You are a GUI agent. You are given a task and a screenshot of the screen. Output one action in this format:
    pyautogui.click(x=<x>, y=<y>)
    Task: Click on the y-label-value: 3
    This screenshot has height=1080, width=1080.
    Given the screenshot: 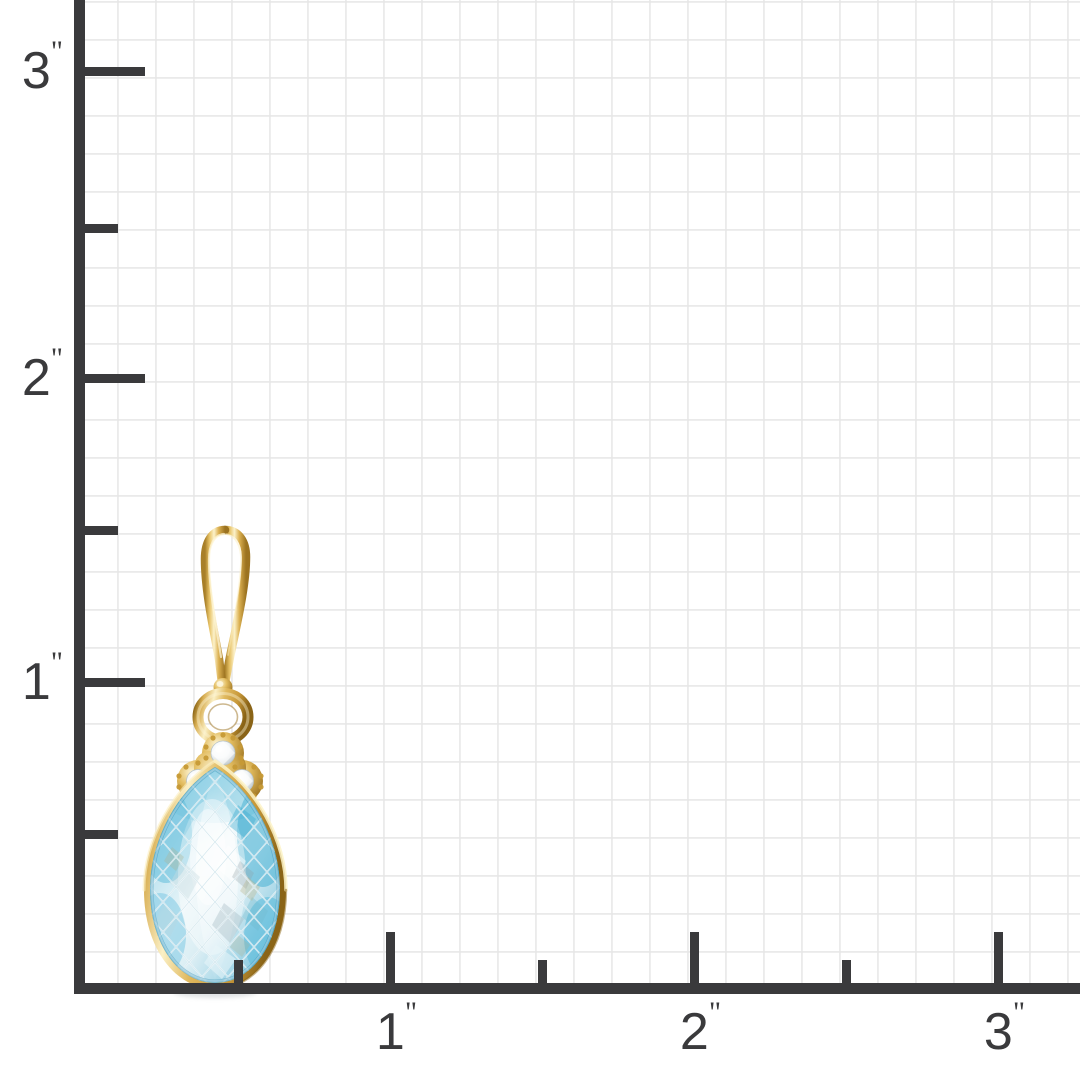 What is the action you would take?
    pyautogui.click(x=36, y=71)
    